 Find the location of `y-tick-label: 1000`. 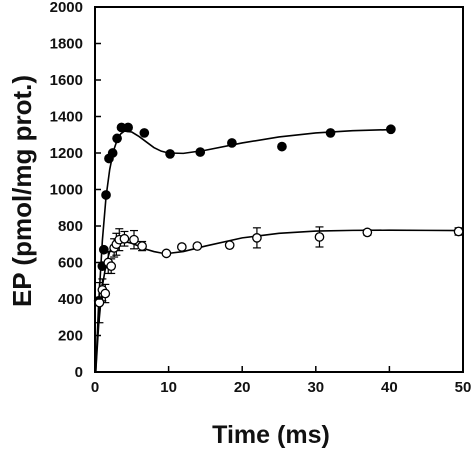

y-tick-label: 1000 is located at coordinates (66, 190).